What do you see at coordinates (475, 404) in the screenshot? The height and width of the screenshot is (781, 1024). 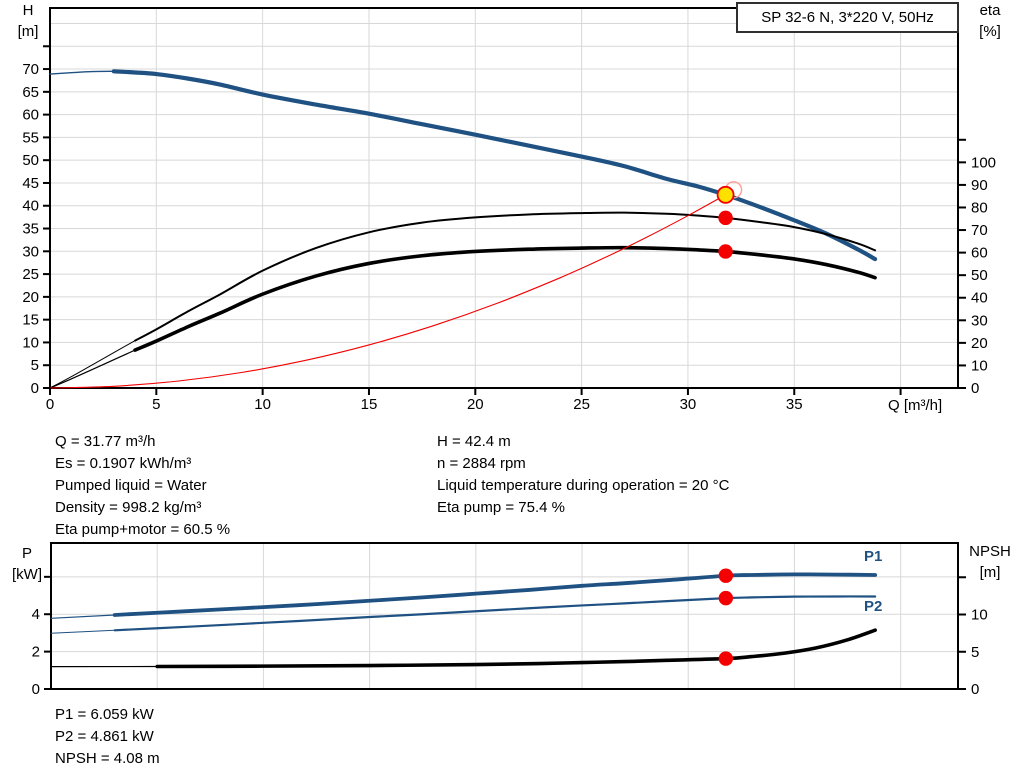 I see `x-tick-label: 20` at bounding box center [475, 404].